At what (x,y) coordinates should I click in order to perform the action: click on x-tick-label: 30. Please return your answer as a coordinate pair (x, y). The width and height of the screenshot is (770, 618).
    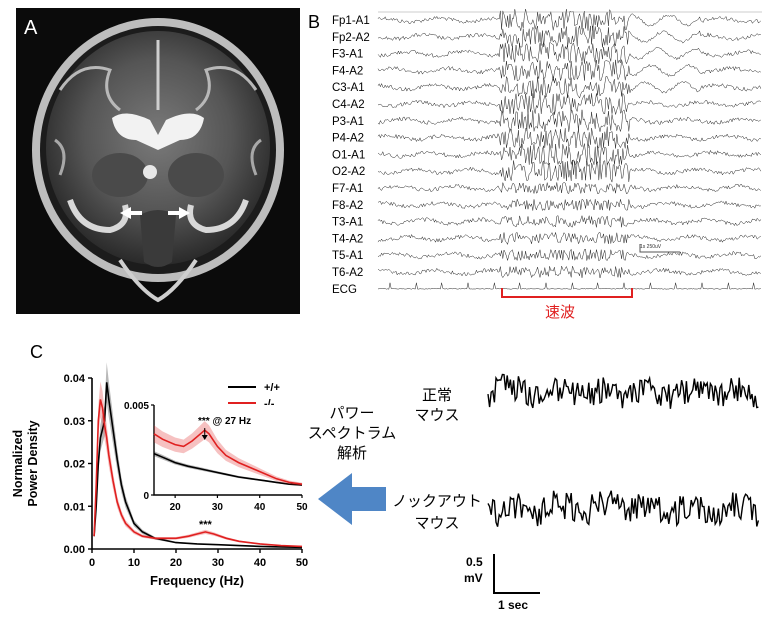
    Looking at the image, I should click on (218, 563).